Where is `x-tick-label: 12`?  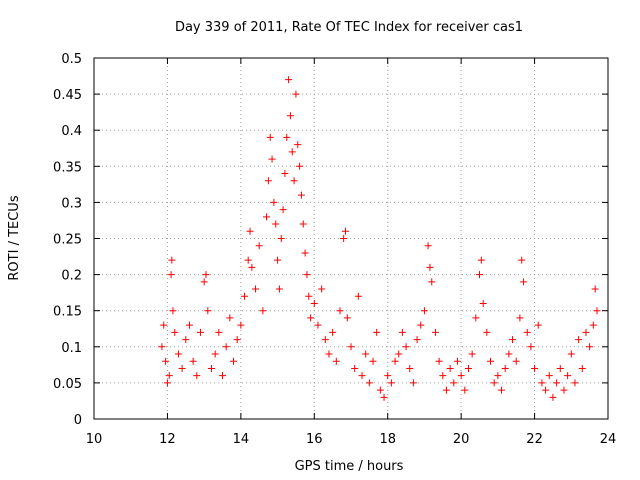 x-tick-label: 12 is located at coordinates (167, 439).